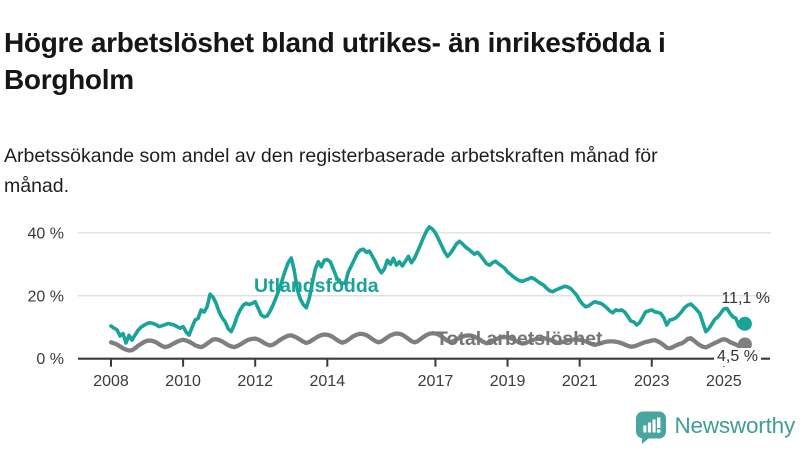 The image size is (800, 450). Describe the element at coordinates (519, 339) in the screenshot. I see `series-label-total-arbetsloshet: Total arbetslöshet` at that location.